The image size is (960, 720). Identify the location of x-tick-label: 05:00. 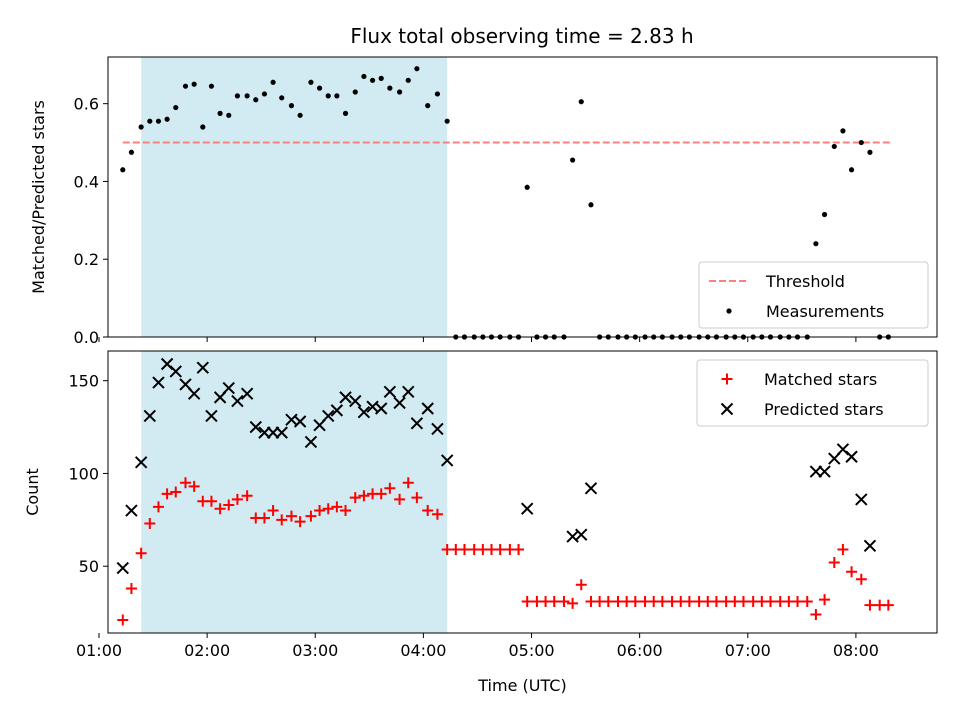
(531, 650).